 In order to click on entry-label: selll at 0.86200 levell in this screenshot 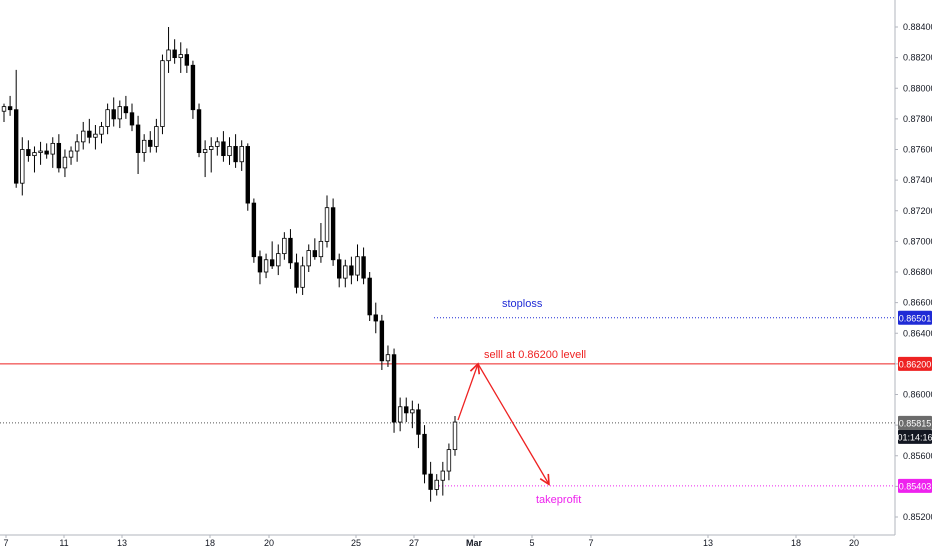, I will do `click(535, 355)`.